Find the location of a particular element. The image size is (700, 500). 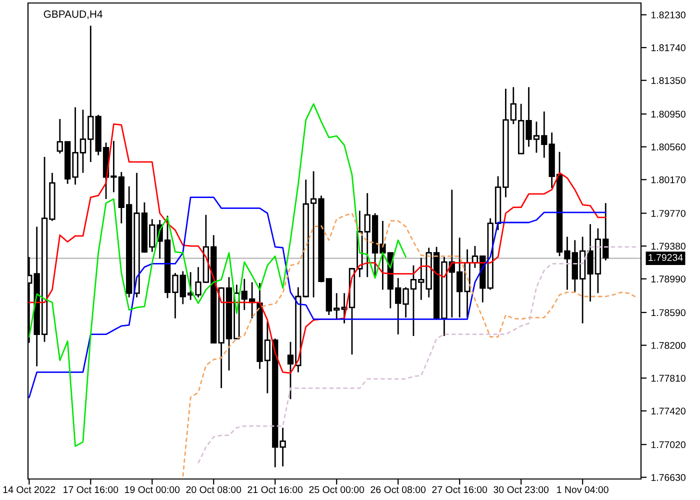

y-tick-label: 1.81350 is located at coordinates (668, 80).